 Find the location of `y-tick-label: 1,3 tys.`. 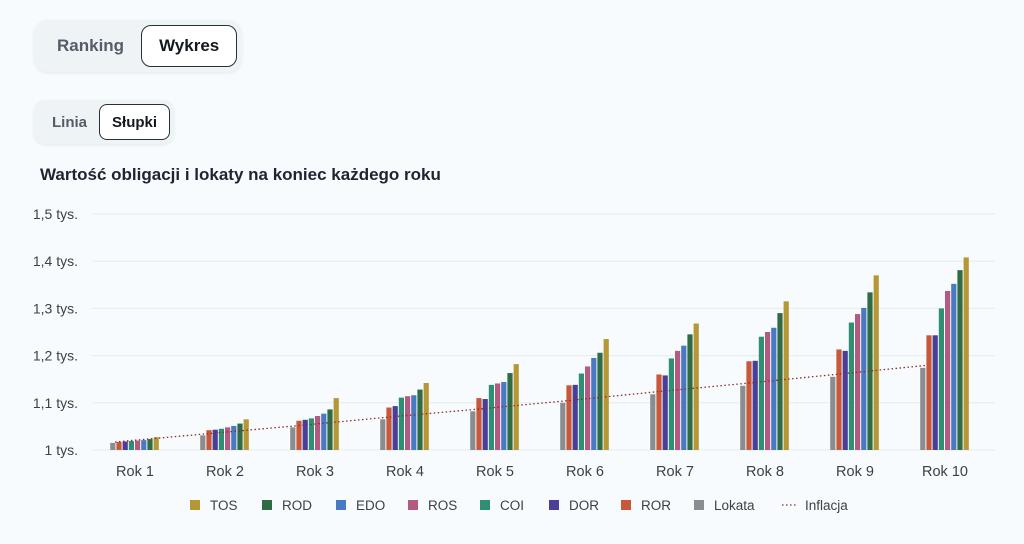

y-tick-label: 1,3 tys. is located at coordinates (55, 308).